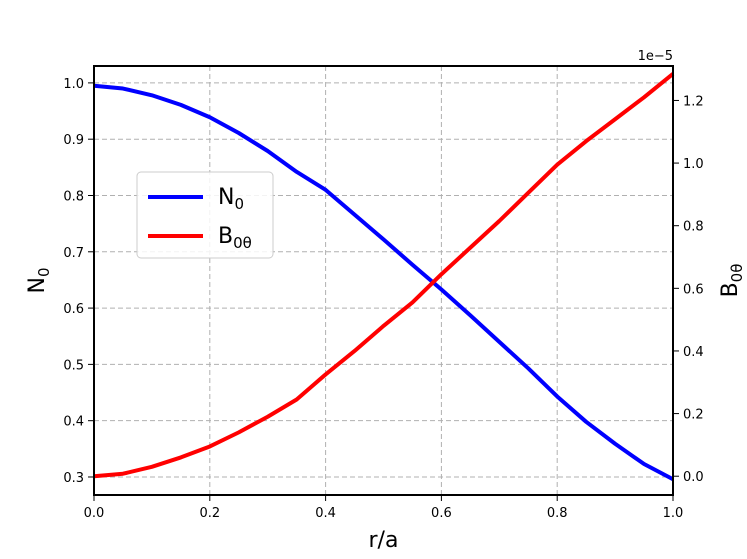 The image size is (747, 559). I want to click on x-tick-label: 0.8, so click(557, 513).